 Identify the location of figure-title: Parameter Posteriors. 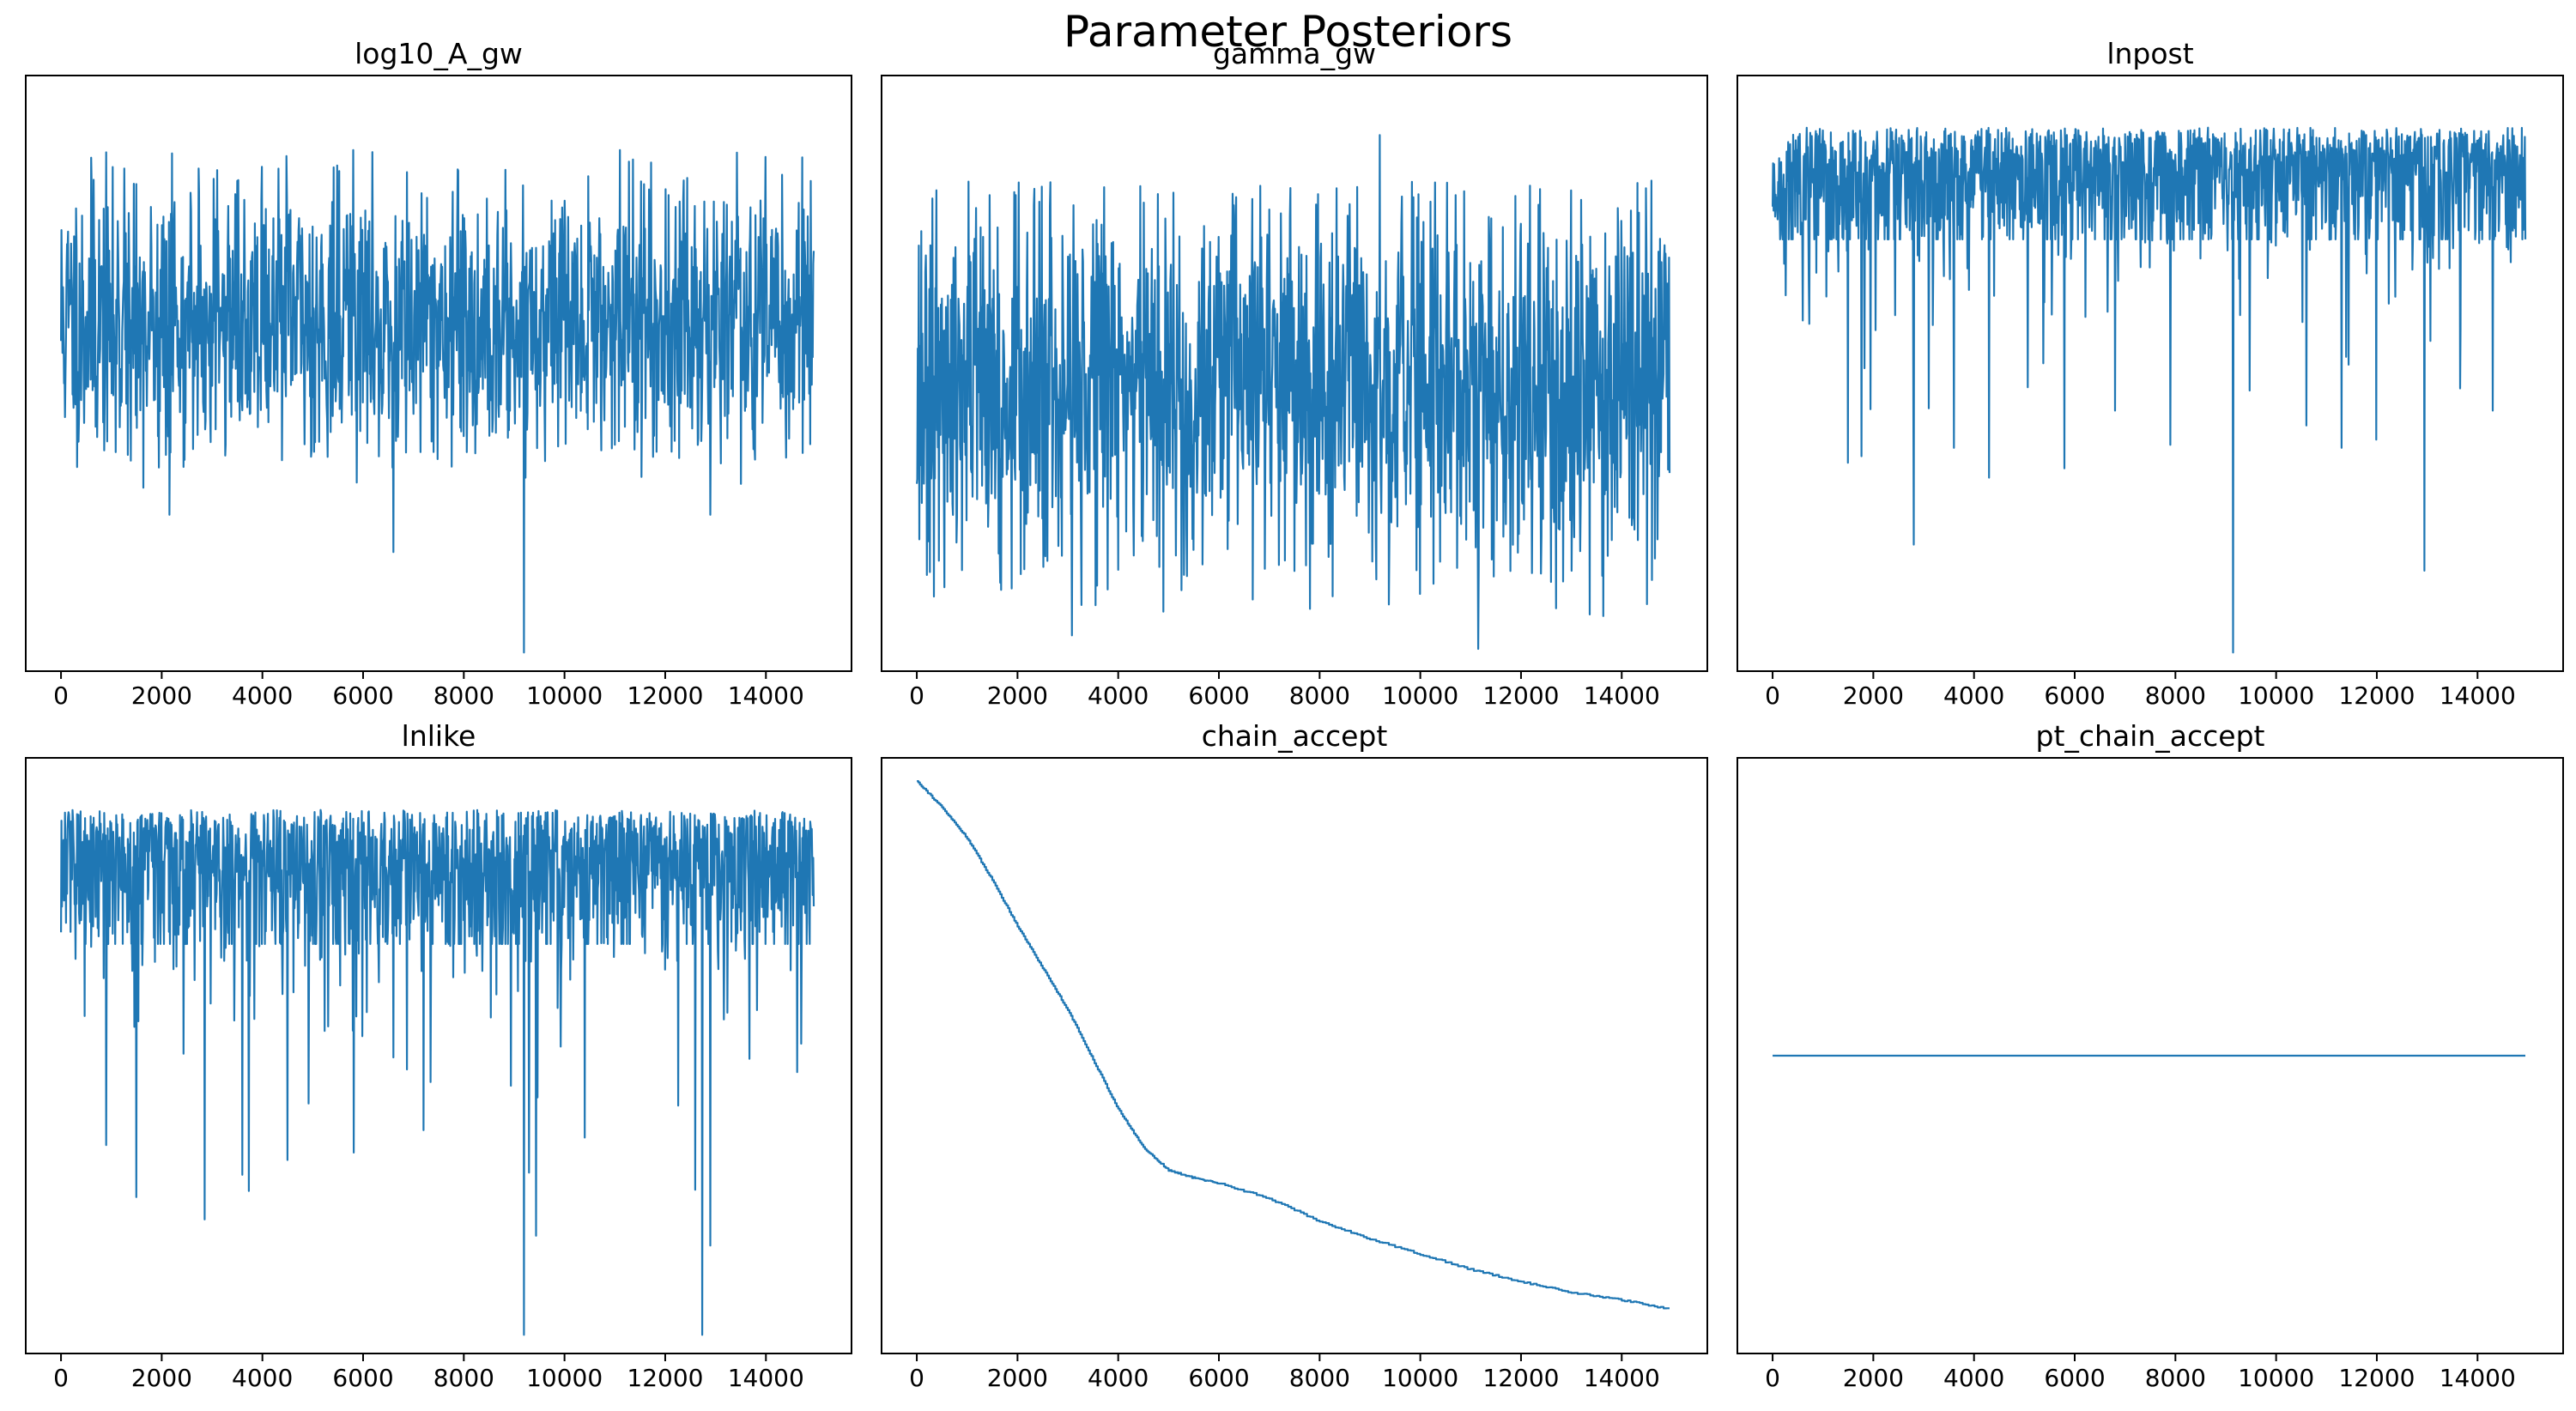
(1288, 32).